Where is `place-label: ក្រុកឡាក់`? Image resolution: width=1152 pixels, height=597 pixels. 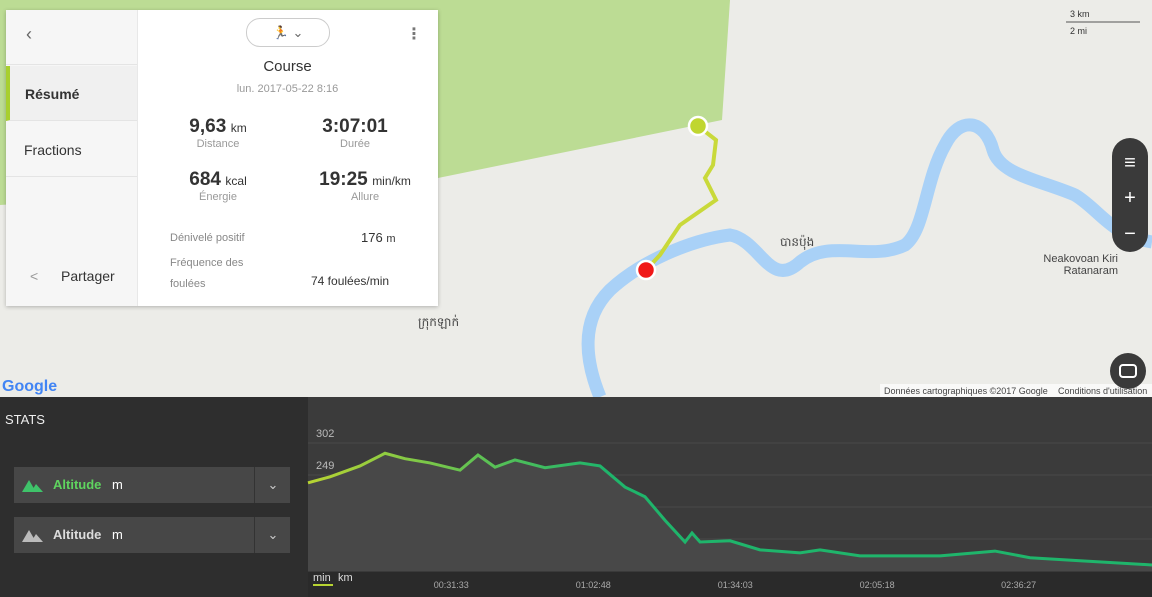
place-label: ក្រុកឡាក់ is located at coordinates (438, 322).